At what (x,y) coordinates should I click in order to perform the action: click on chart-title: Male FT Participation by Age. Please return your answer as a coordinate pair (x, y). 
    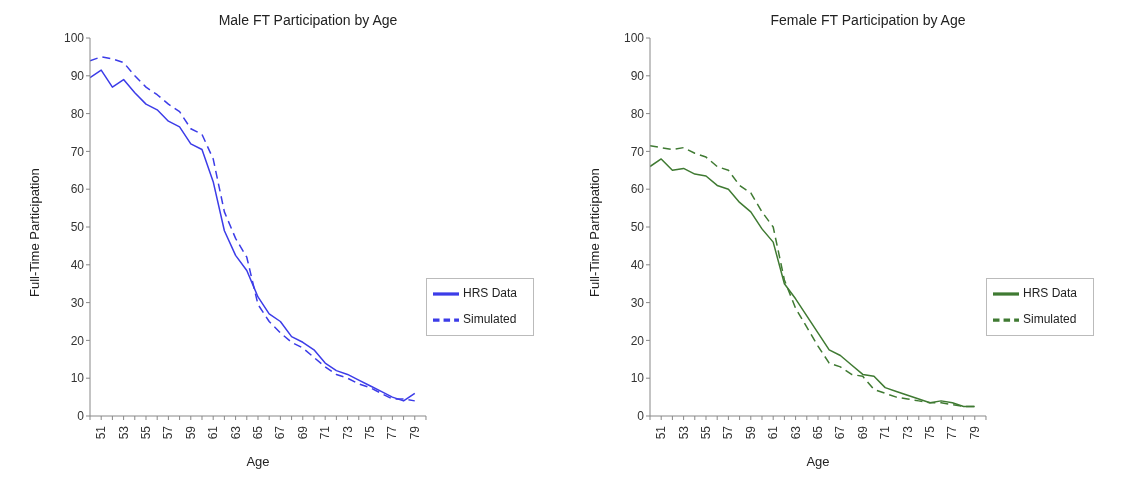
    Looking at the image, I should click on (308, 20).